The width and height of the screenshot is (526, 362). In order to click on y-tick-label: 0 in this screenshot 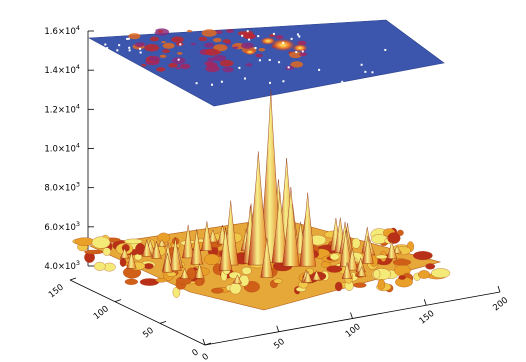, I will do `click(195, 352)`.